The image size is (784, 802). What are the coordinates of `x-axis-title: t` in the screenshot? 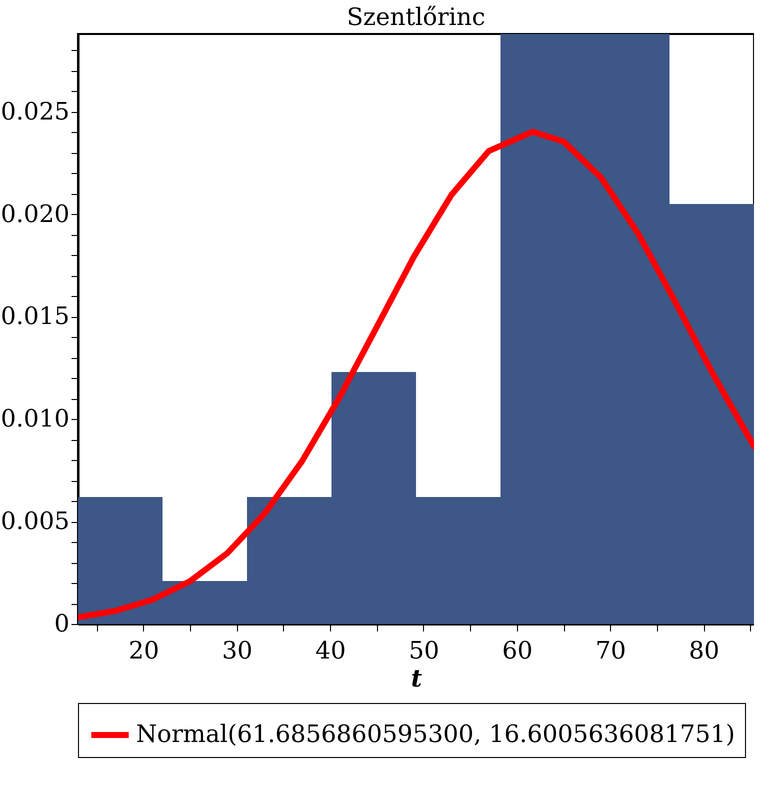 It's located at (416, 678).